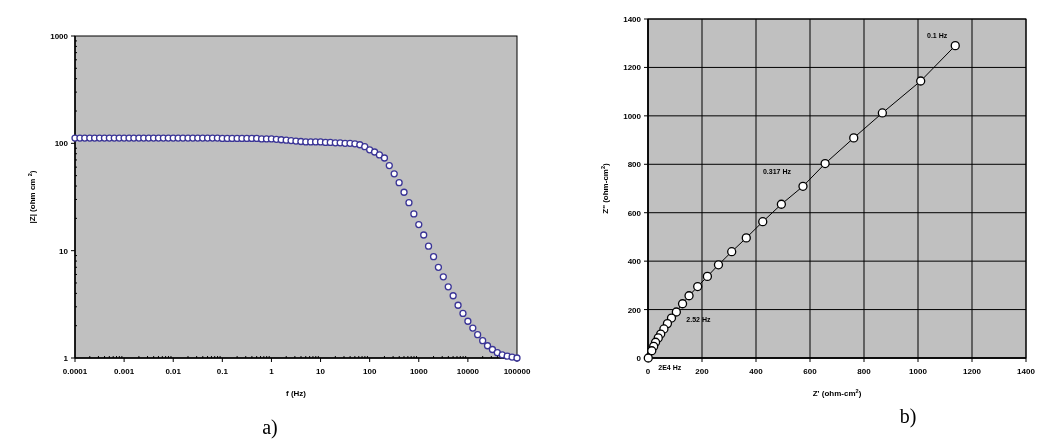  Describe the element at coordinates (272, 371) in the screenshot. I see `x-tick-label: 1` at that location.